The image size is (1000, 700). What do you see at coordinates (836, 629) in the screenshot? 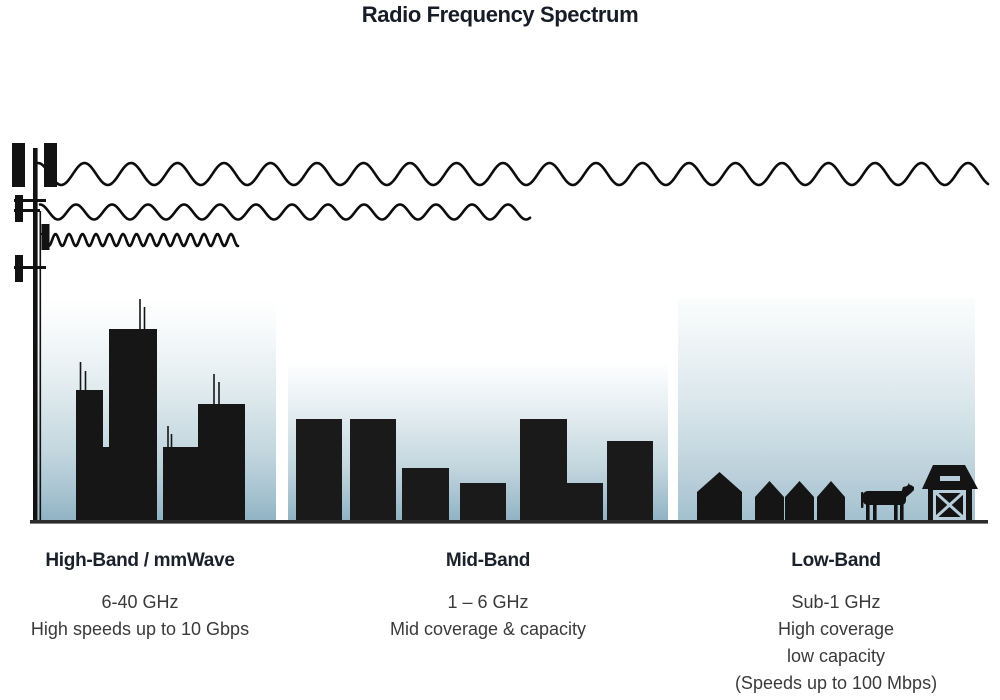
I see `low-band-description: High coverage` at bounding box center [836, 629].